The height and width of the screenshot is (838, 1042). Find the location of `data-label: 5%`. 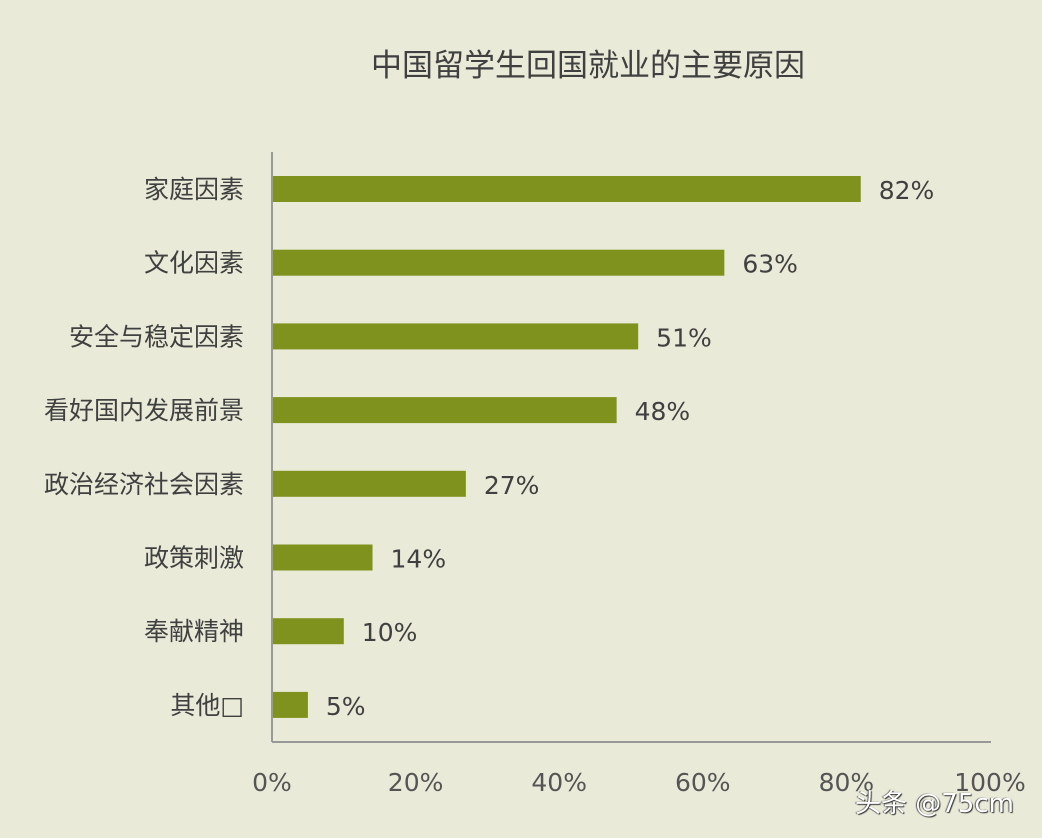

data-label: 5% is located at coordinates (346, 706).